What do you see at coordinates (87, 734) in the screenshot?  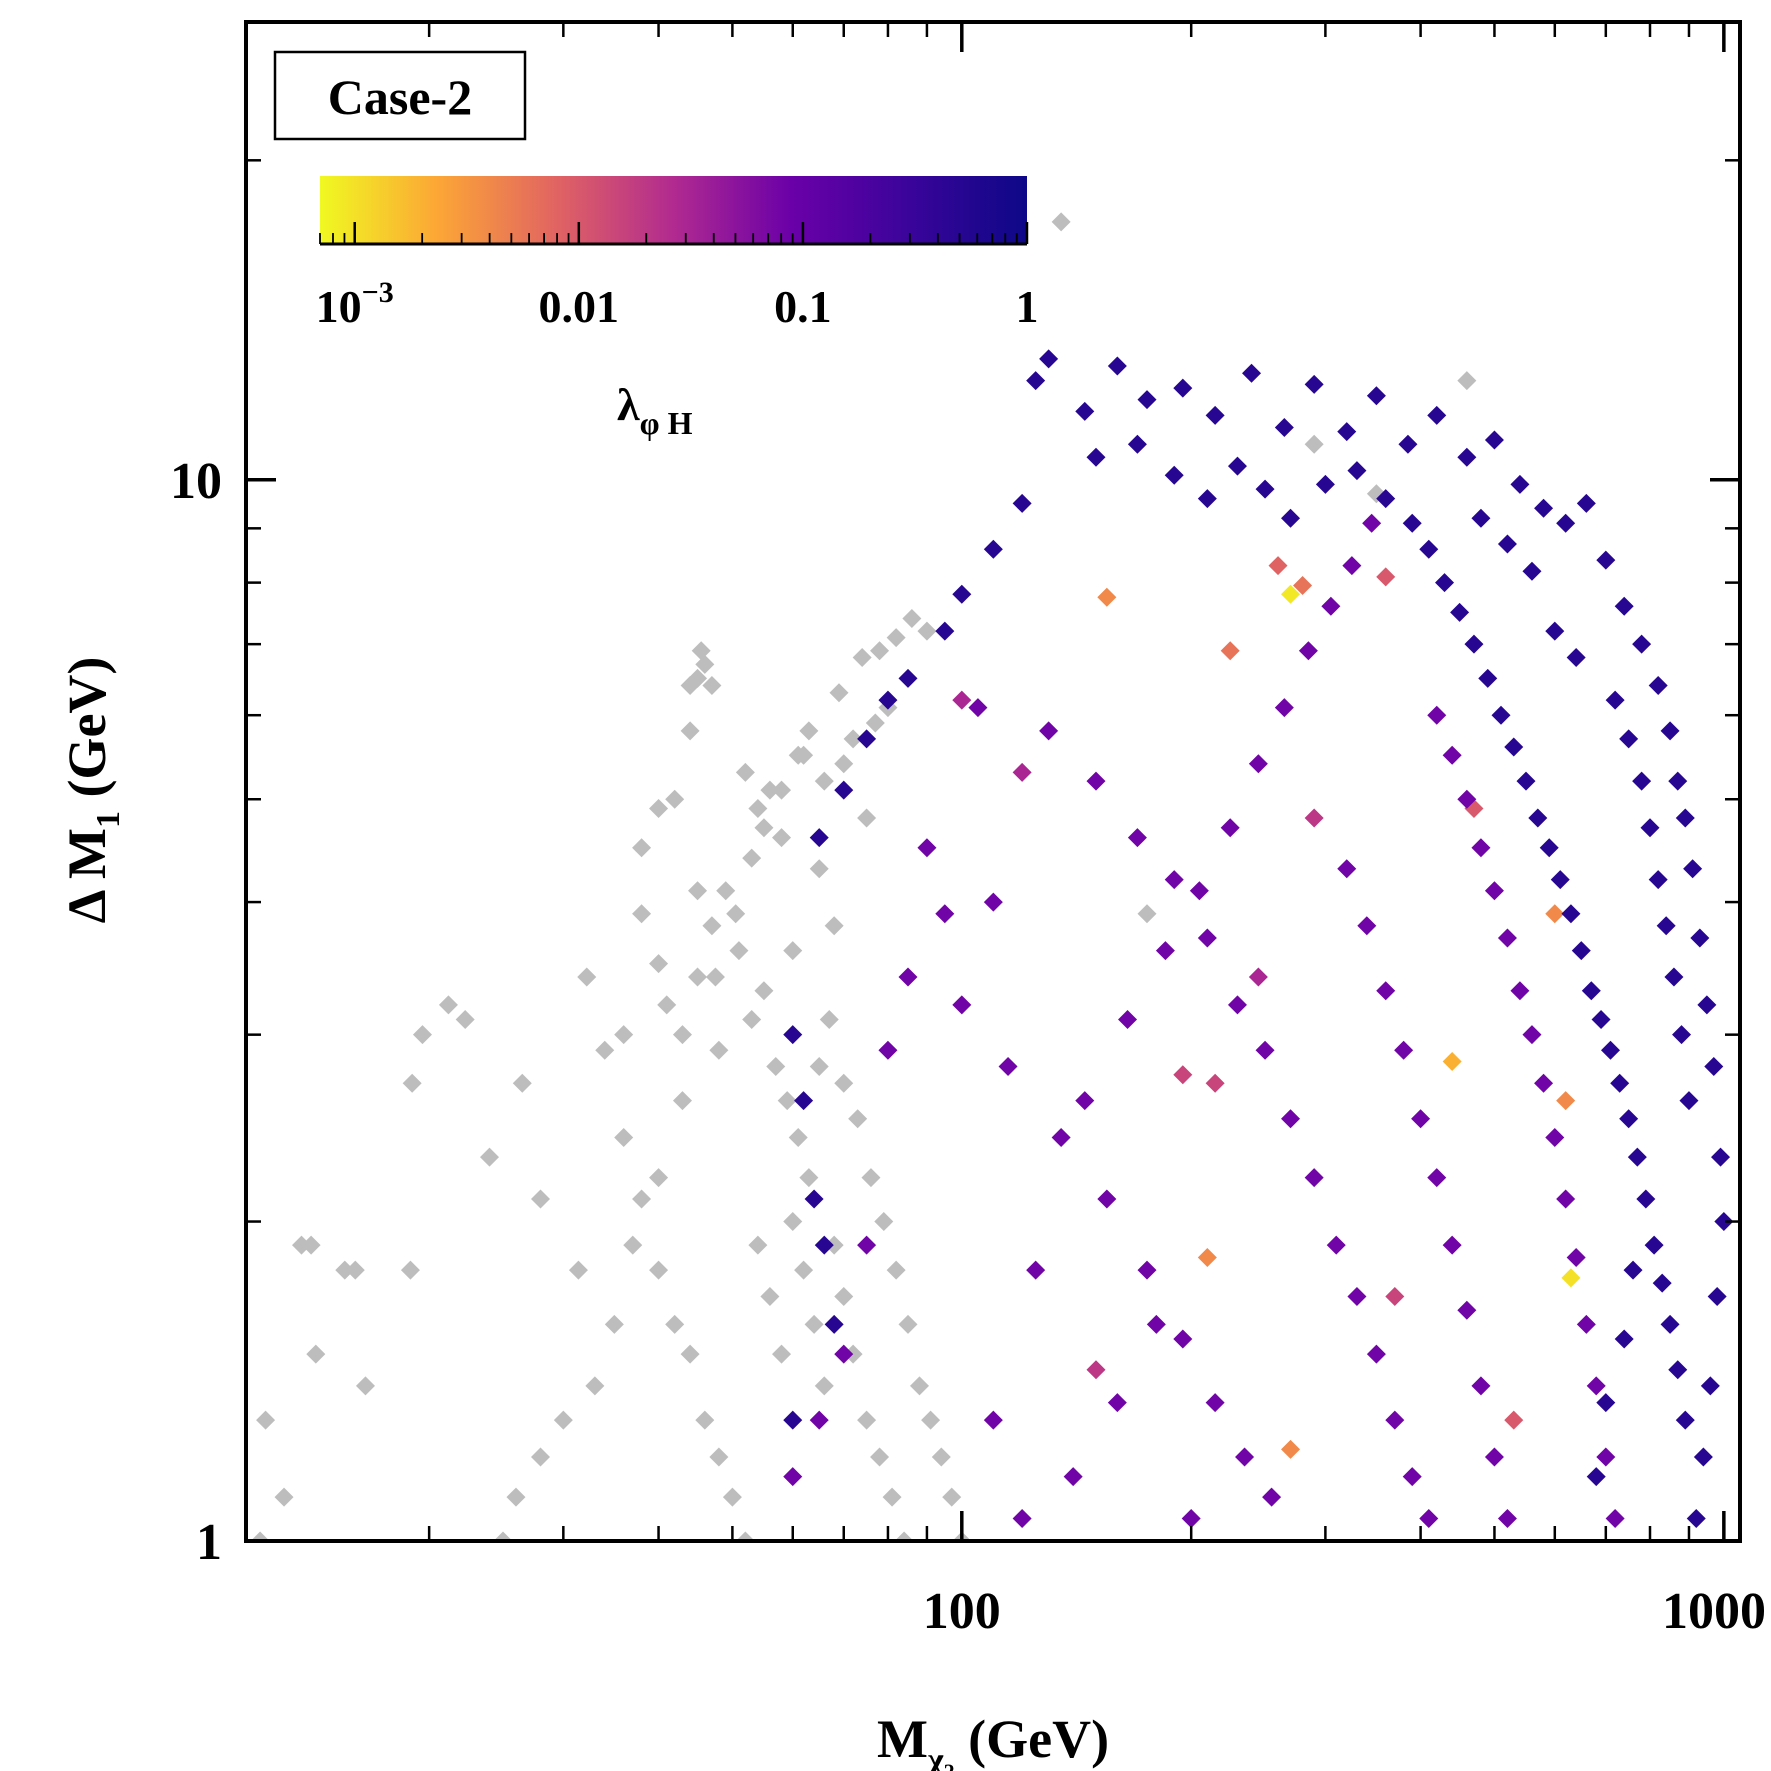 I see `y-axis-title-unit: (GeV)` at bounding box center [87, 734].